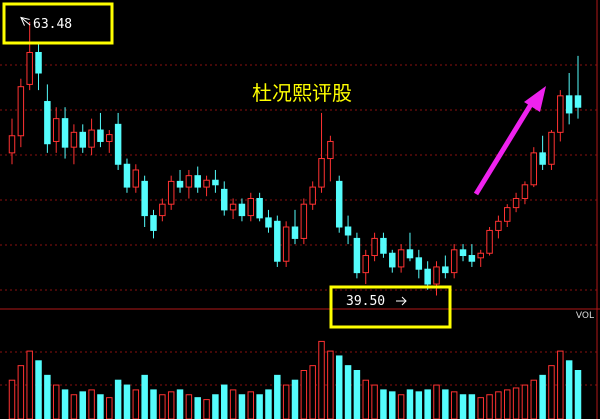  I want to click on annotation-box, so click(390, 307).